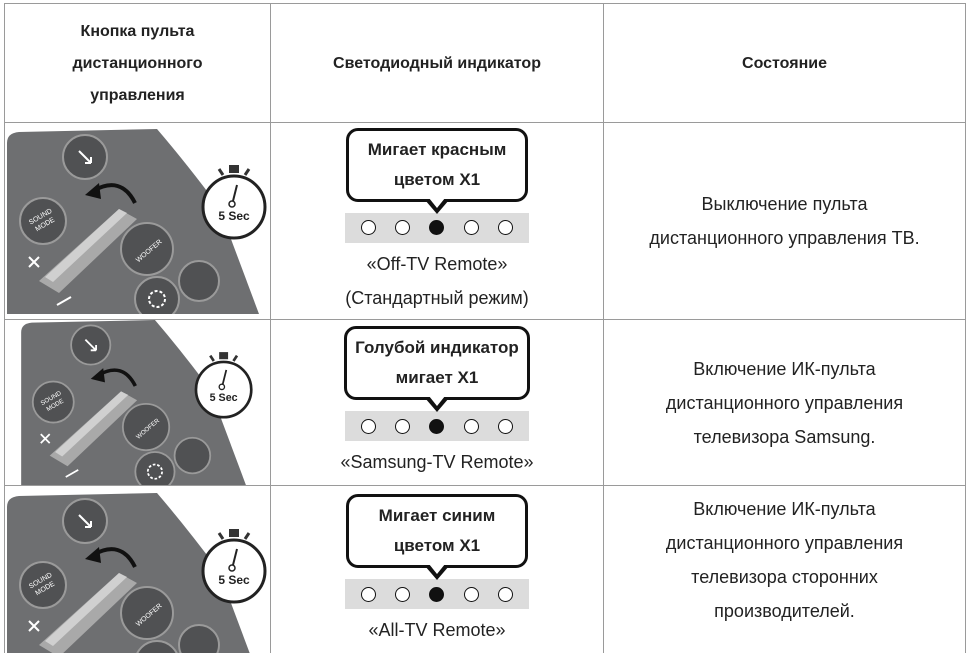  I want to click on caption: «Samsung-TV Remote», so click(437, 462).